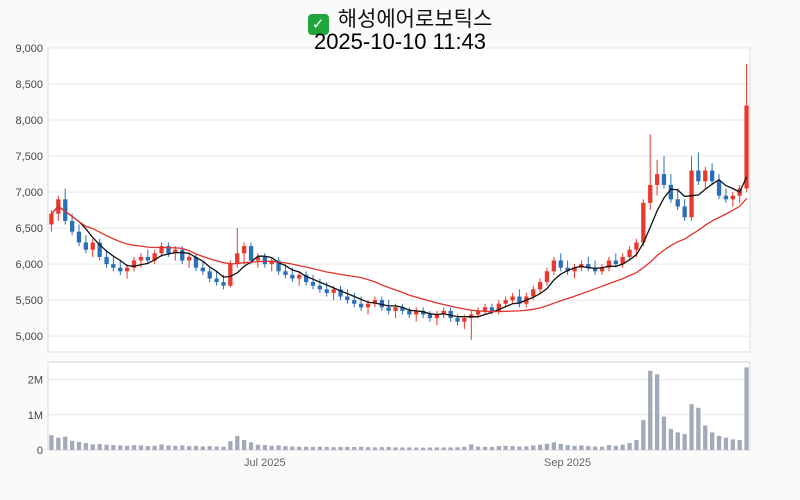 This screenshot has width=800, height=500. I want to click on svg-text: 5,500, so click(29, 301).